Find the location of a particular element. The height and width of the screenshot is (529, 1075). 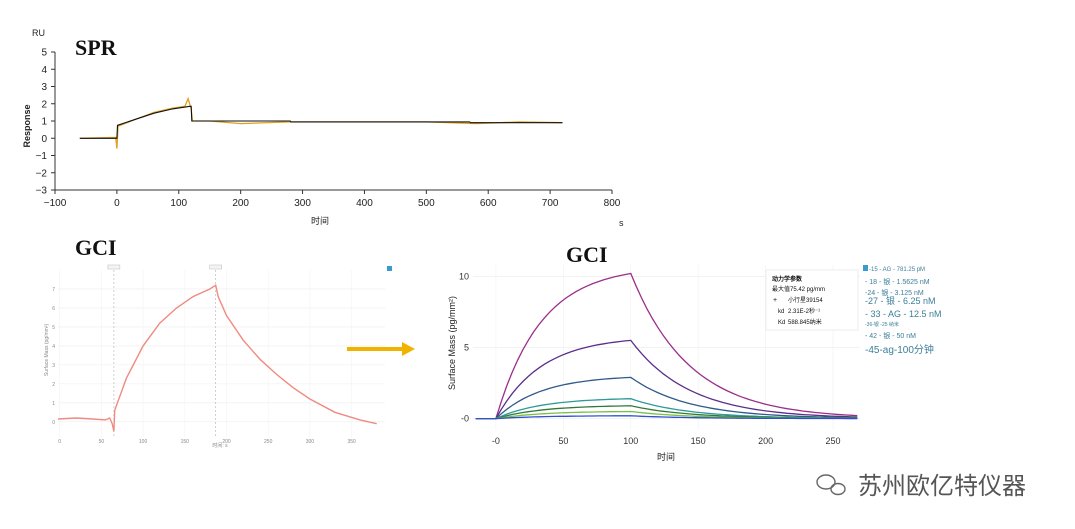

gci-small-y-tick-label: 1 is located at coordinates (53, 404).